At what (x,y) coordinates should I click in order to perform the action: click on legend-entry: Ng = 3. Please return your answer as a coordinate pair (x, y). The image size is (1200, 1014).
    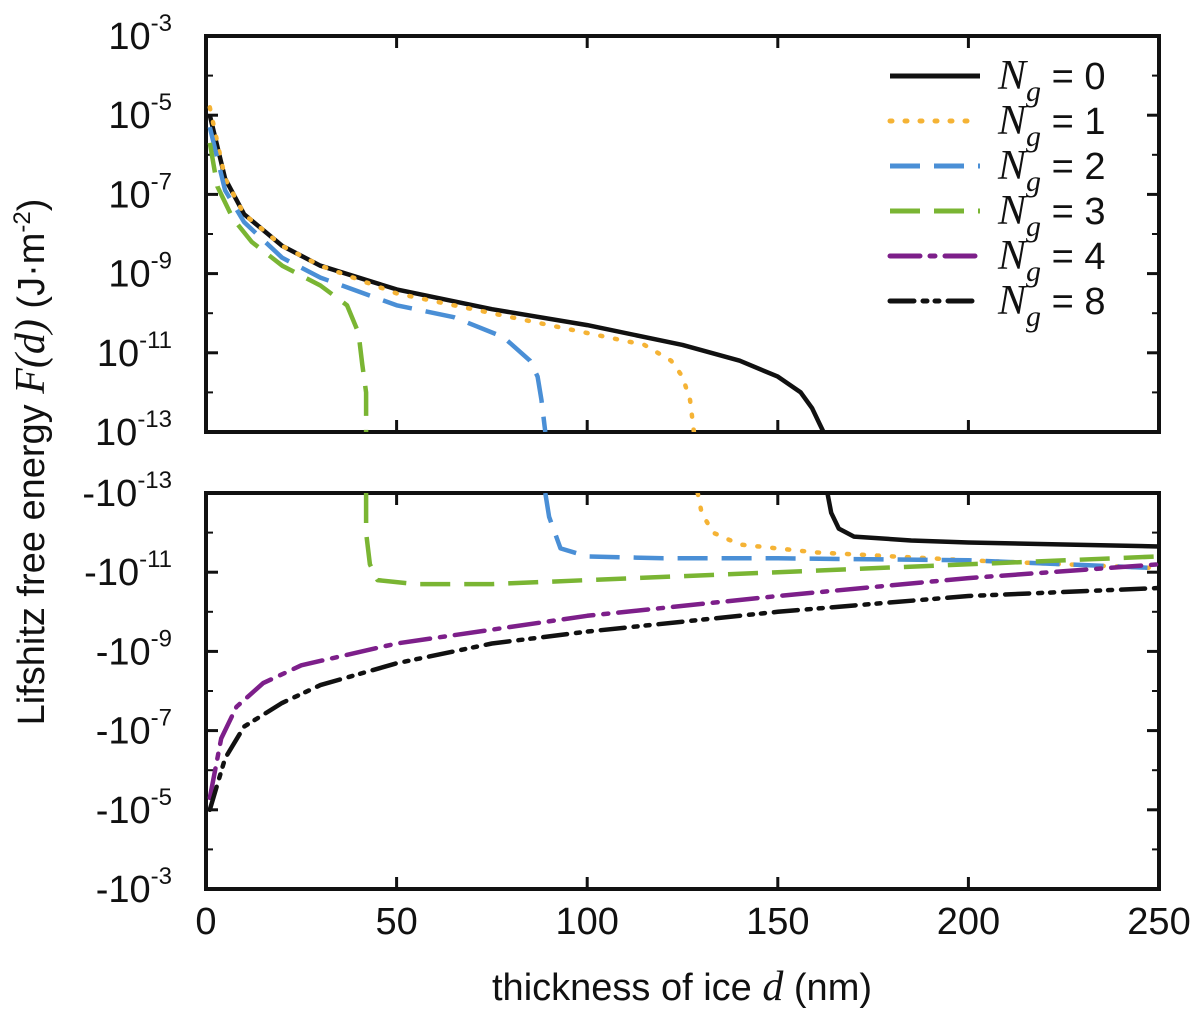
    Looking at the image, I should click on (997, 215).